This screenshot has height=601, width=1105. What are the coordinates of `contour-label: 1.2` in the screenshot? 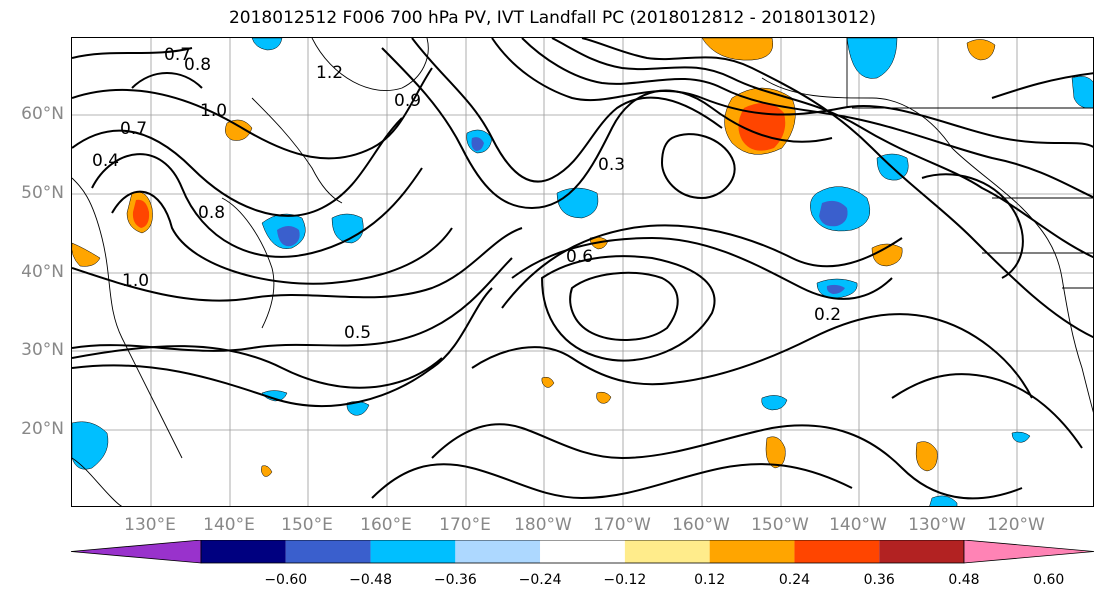 It's located at (329, 73).